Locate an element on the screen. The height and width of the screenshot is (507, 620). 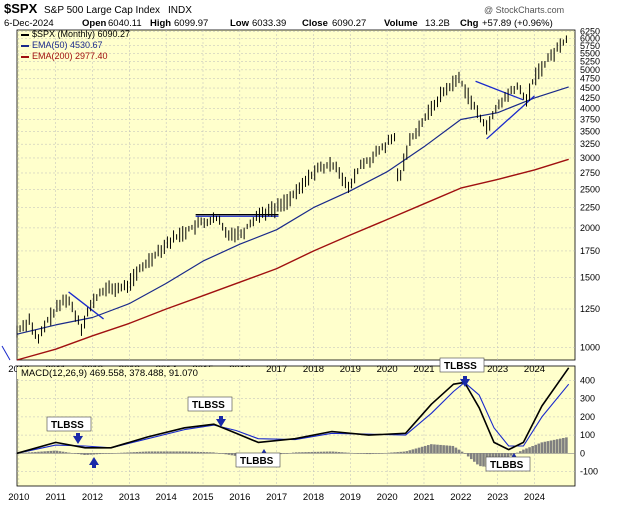
macd-y-tick-label: 100 is located at coordinates (587, 435).